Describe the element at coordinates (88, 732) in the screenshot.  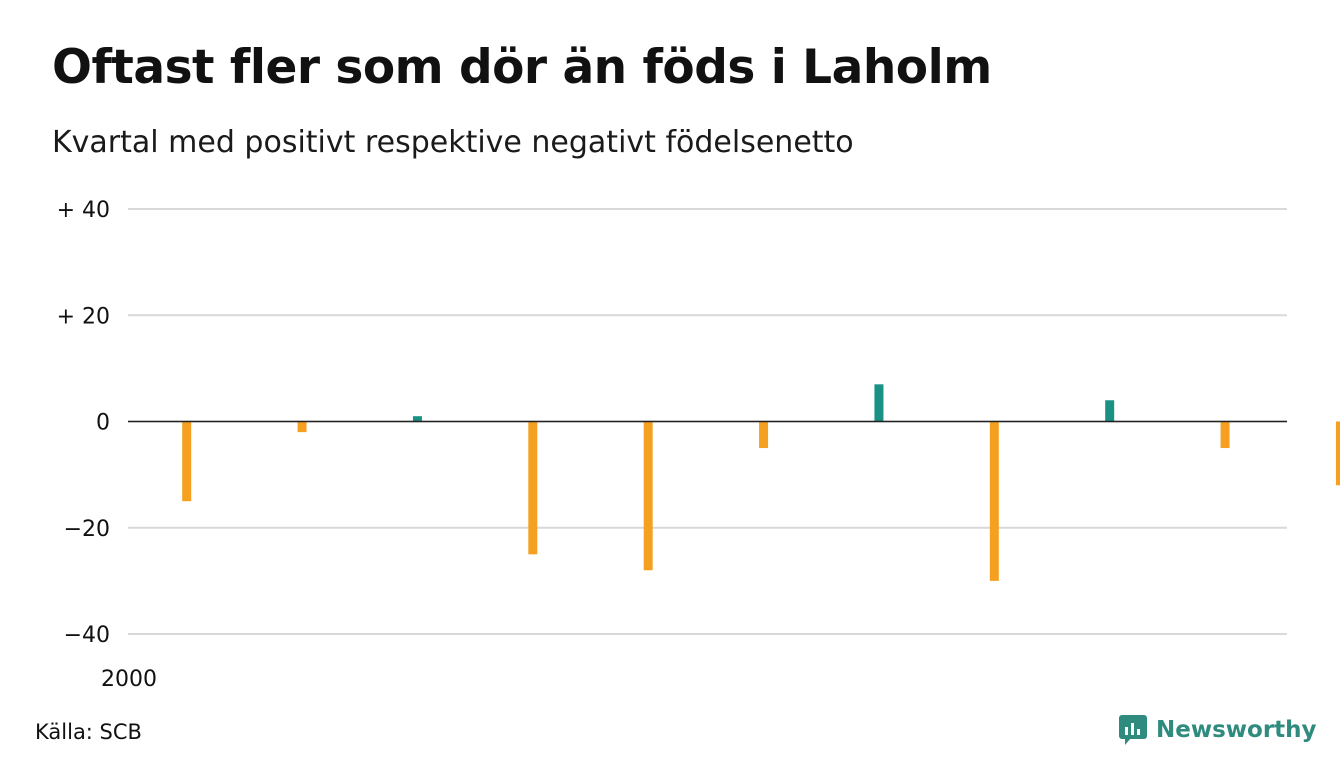
I see `source-note: Källa: SCB` at that location.